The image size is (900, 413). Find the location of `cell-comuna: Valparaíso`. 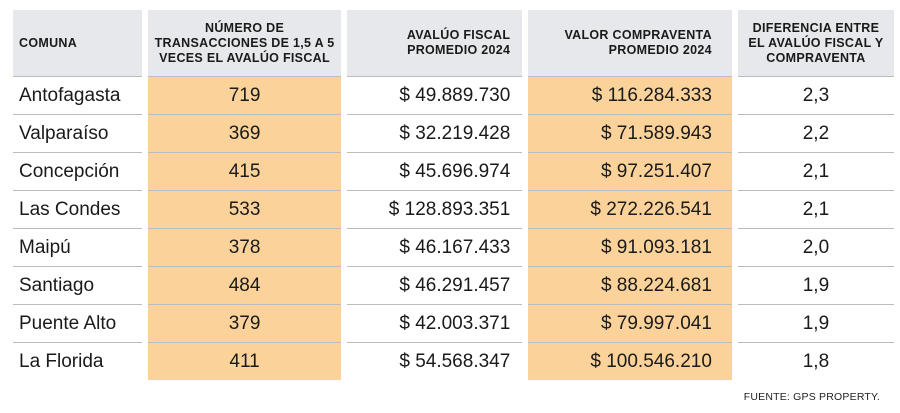

cell-comuna: Valparaíso is located at coordinates (78, 134).